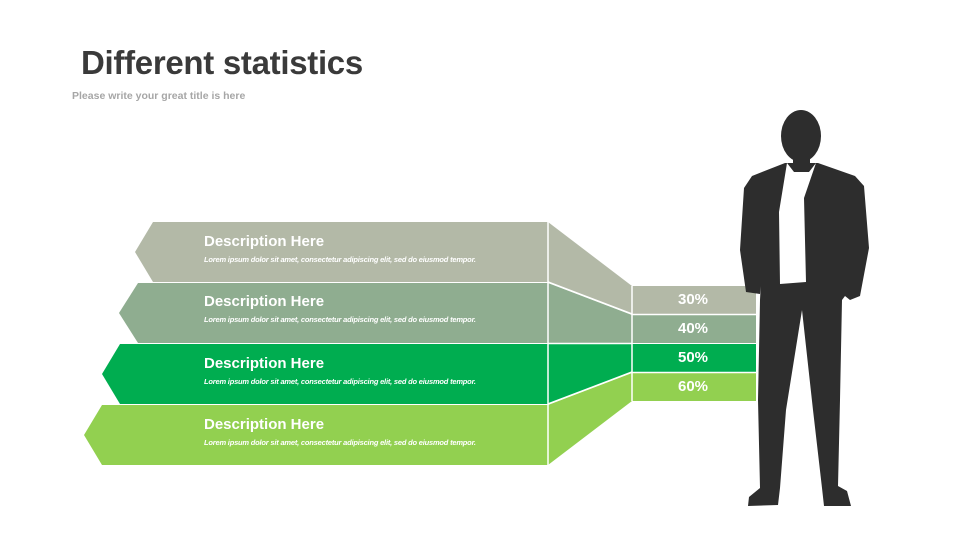 The image size is (960, 540). I want to click on row-1-heading: Description Here, so click(264, 241).